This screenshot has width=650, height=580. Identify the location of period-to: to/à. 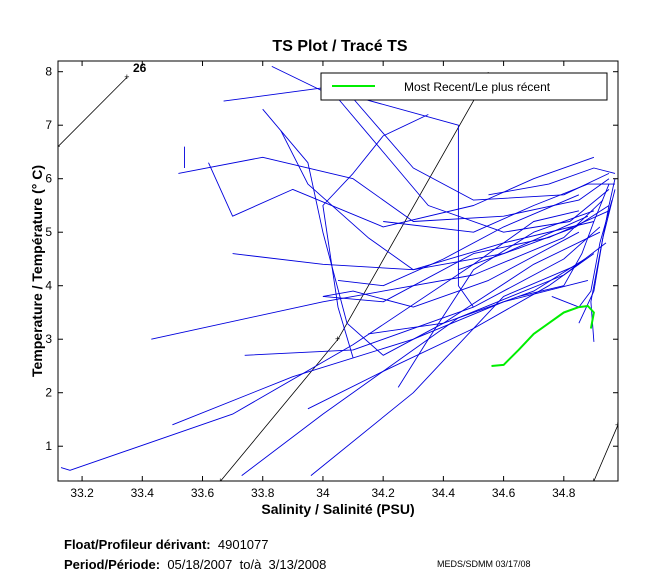
(250, 564).